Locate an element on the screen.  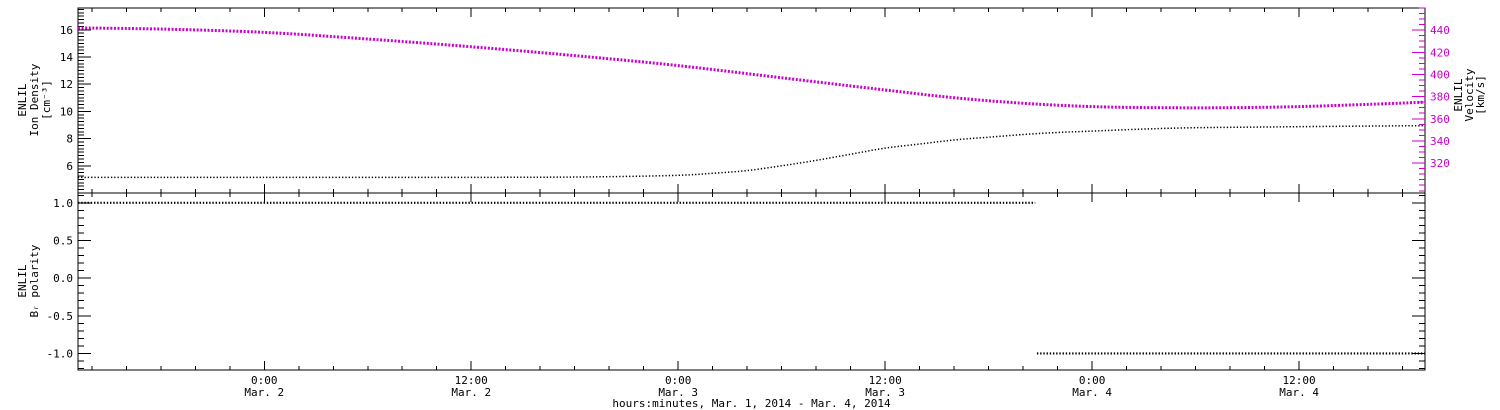
svg-text: 360 is located at coordinates (1440, 119).